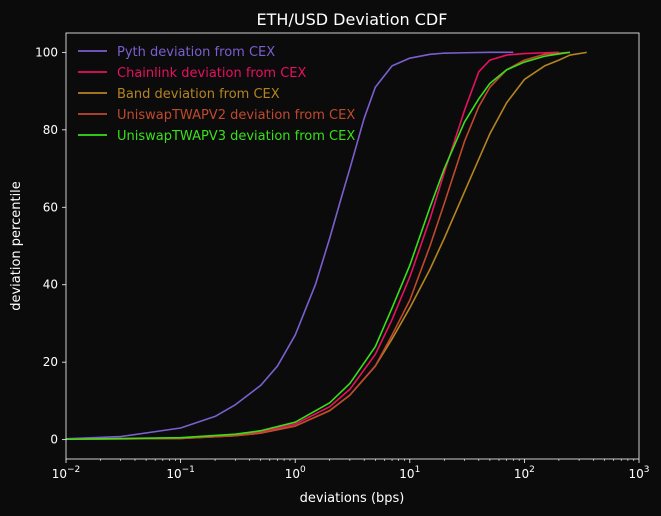  I want to click on x-axis-label: deviations (bps), so click(352, 498).